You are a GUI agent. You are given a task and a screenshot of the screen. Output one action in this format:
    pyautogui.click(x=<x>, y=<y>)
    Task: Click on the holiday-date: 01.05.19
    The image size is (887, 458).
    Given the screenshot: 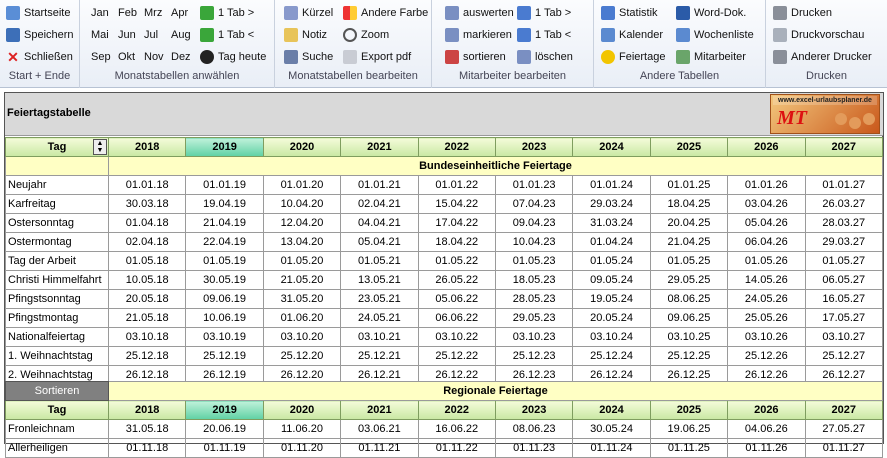 What is the action you would take?
    pyautogui.click(x=224, y=261)
    